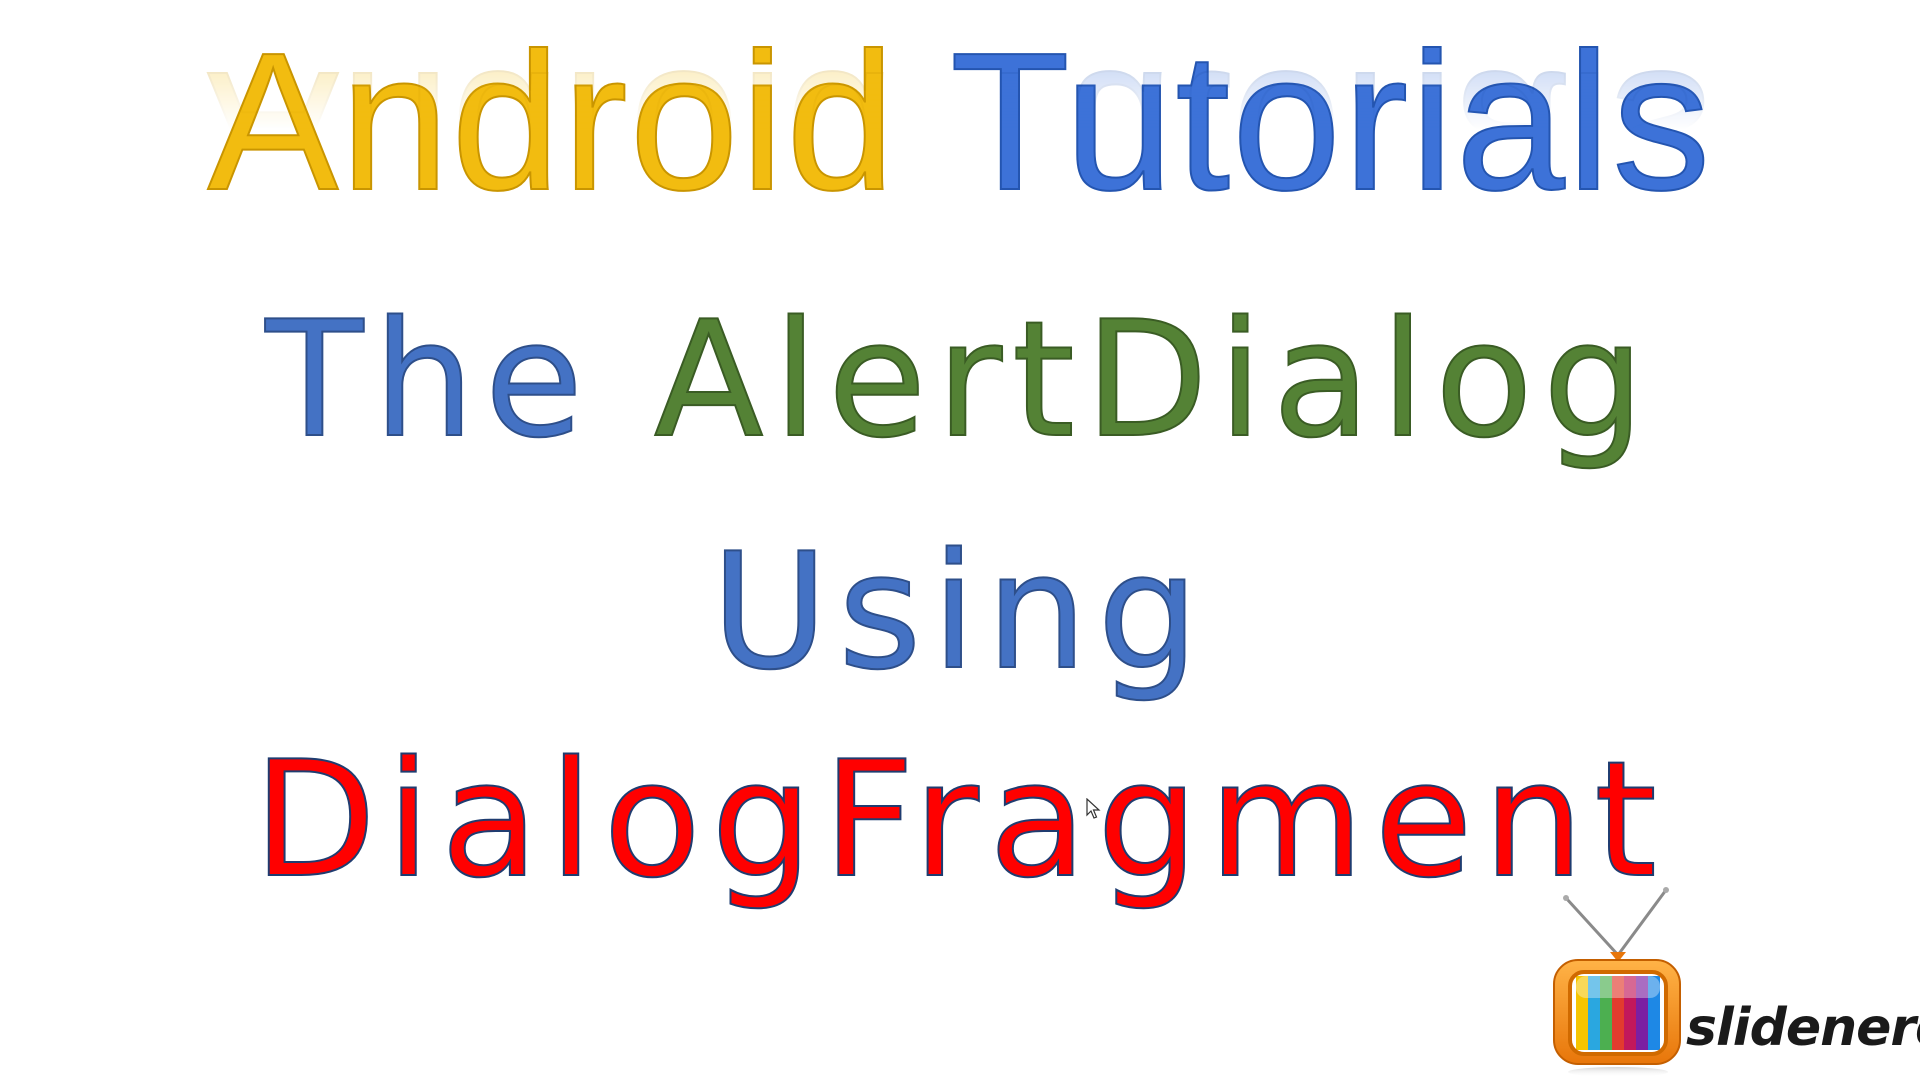 The width and height of the screenshot is (1920, 1080). Describe the element at coordinates (1154, 379) in the screenshot. I see `title-word-alertdialog: AlertDialog` at that location.